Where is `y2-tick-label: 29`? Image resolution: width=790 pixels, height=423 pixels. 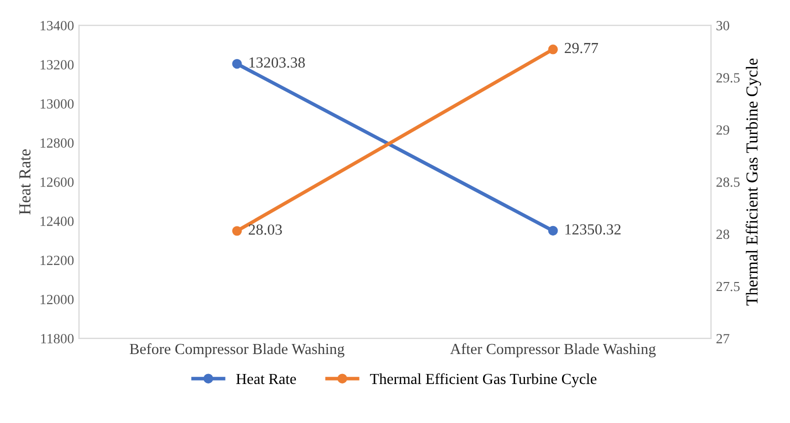
y2-tick-label: 29 is located at coordinates (723, 130).